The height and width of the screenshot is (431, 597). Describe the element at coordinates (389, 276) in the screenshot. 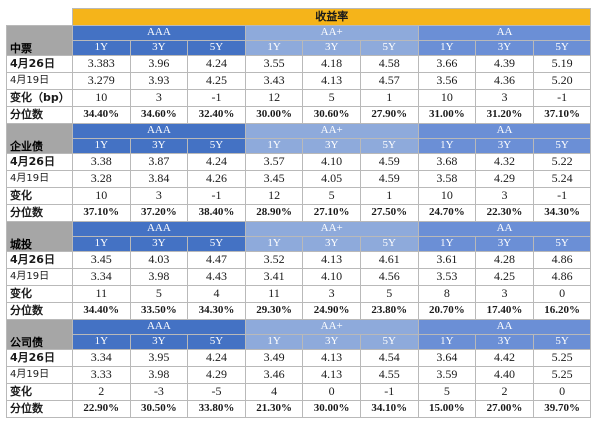

I see `value-cell: 4.56` at that location.